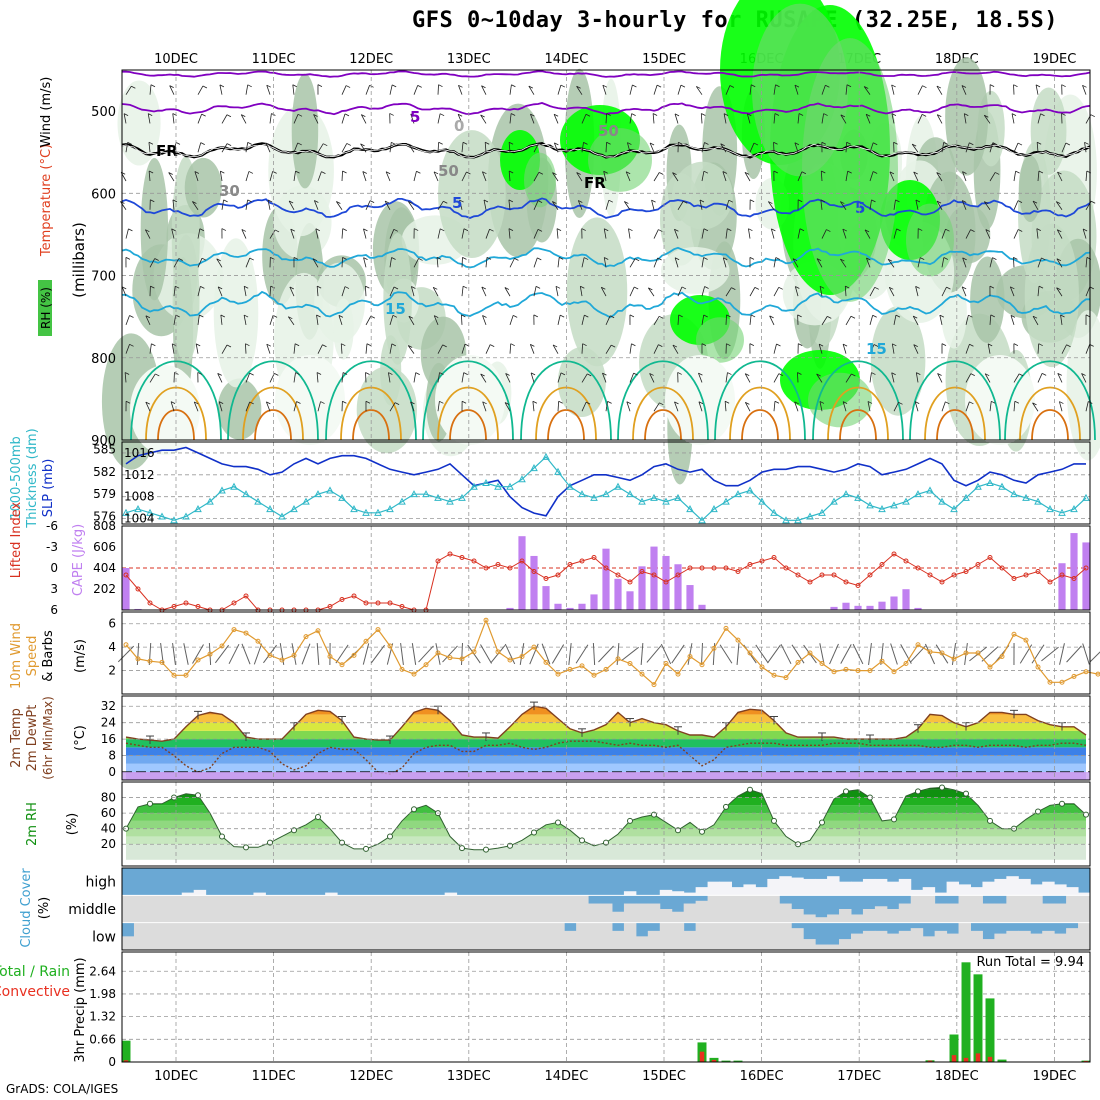 The image size is (1100, 1100). Describe the element at coordinates (606, 489) in the screenshot. I see `thickness-series-line` at that location.